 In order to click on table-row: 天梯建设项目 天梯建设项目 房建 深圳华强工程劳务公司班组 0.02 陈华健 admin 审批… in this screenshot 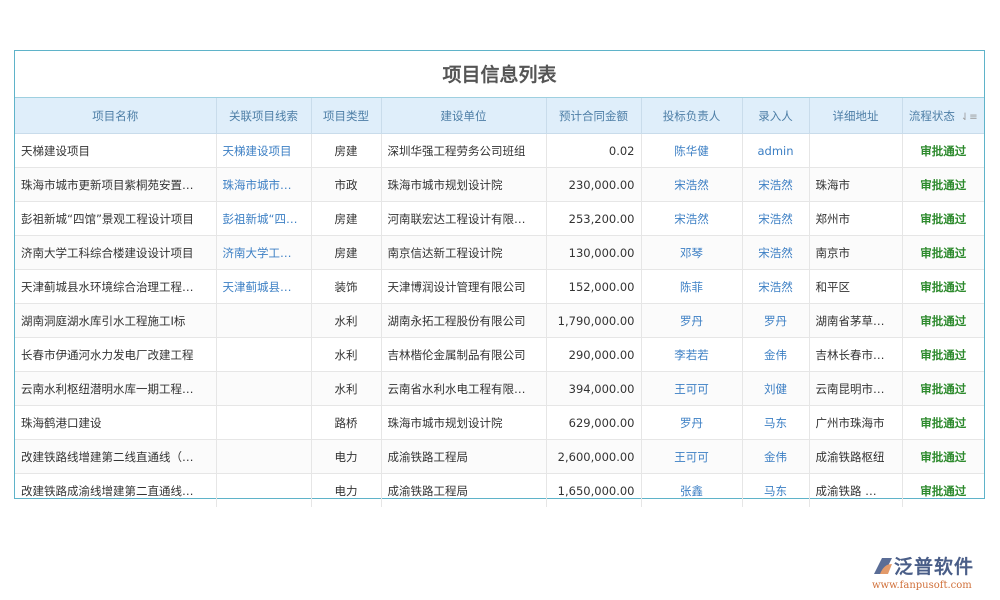, I will do `click(499, 150)`.